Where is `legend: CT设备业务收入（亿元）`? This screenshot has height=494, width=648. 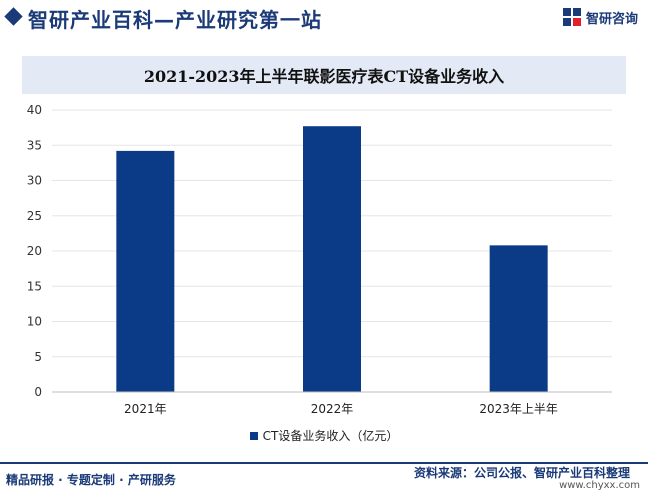 legend: CT设备业务收入（亿元） is located at coordinates (324, 435).